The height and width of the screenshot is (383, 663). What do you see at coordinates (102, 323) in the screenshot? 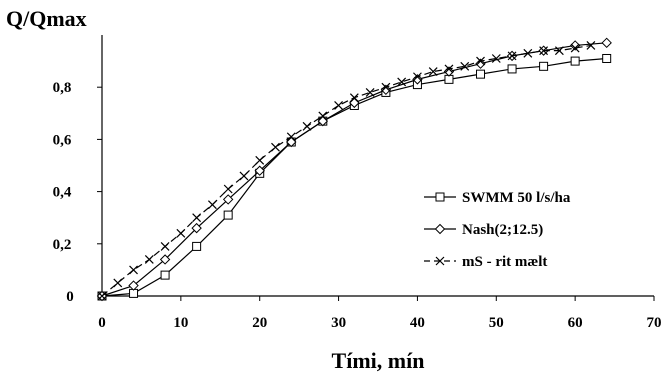
I see `x-tick-label: 0` at bounding box center [102, 323].